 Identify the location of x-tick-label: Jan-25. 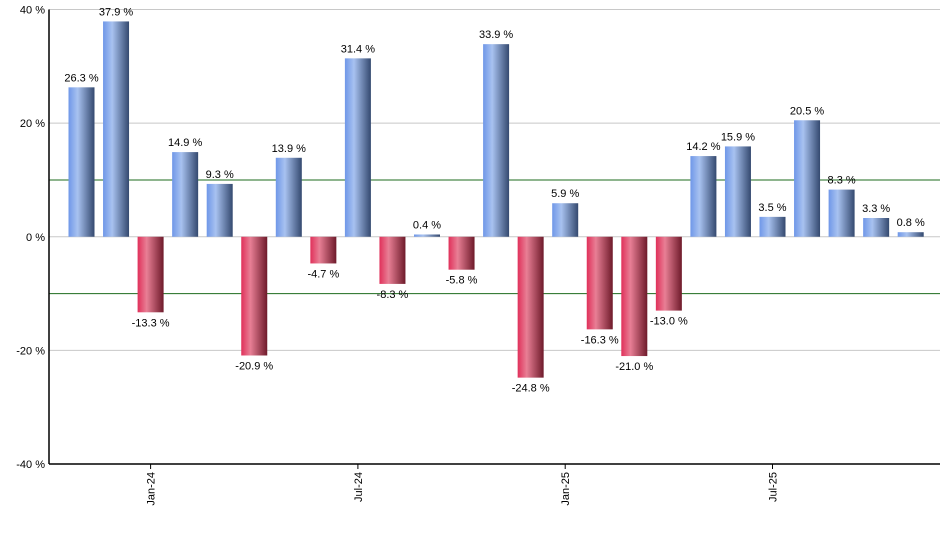
(566, 489).